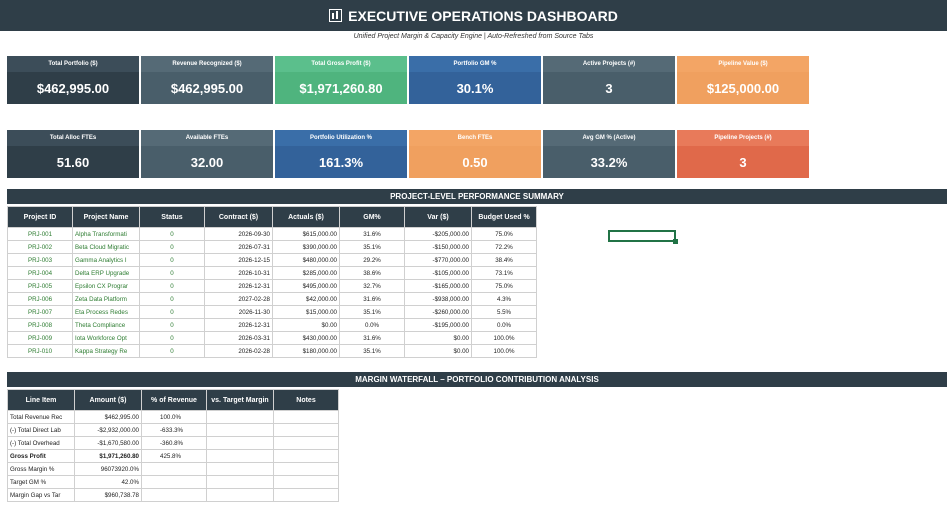  I want to click on cell-actuals: $615,000.00, so click(306, 234).